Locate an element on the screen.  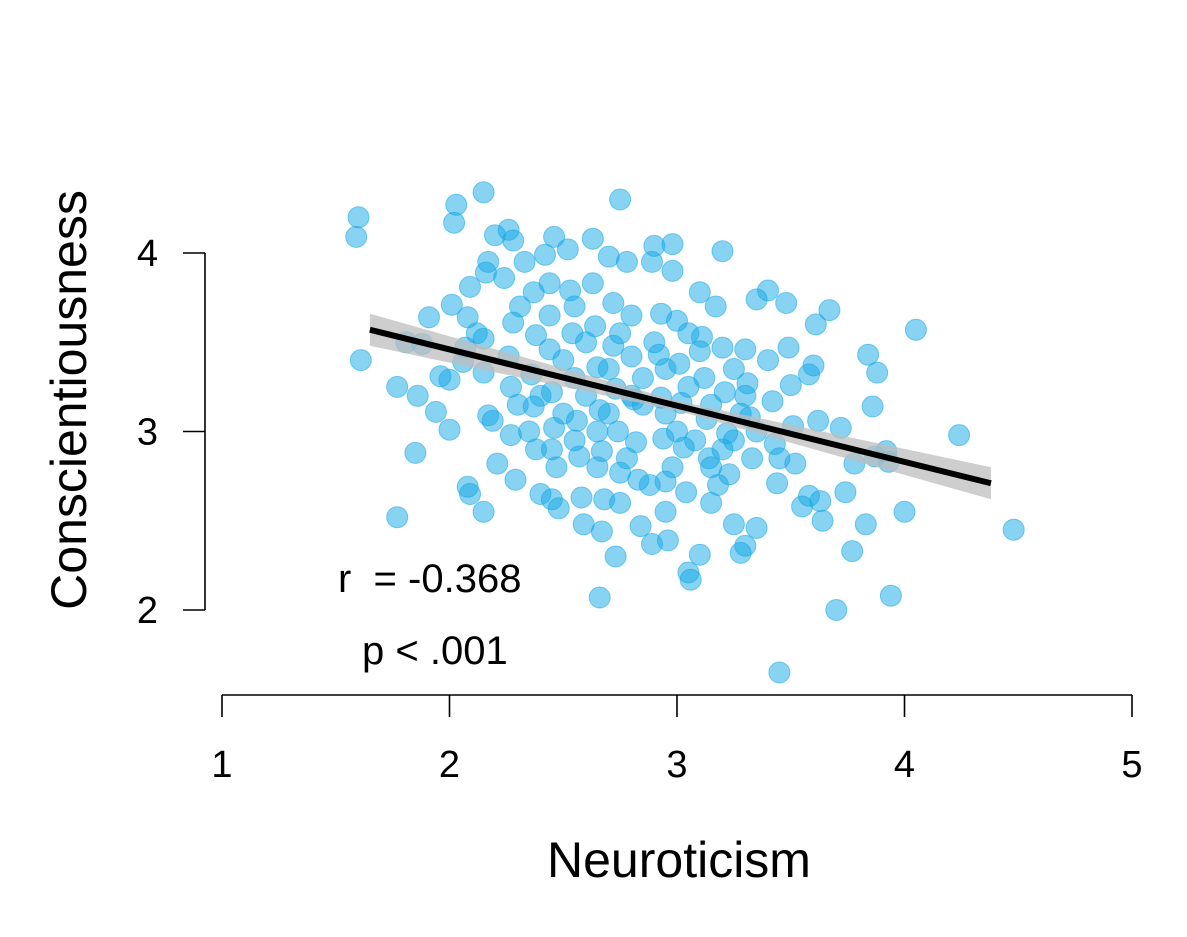
x-tick-label: 4 is located at coordinates (904, 765).